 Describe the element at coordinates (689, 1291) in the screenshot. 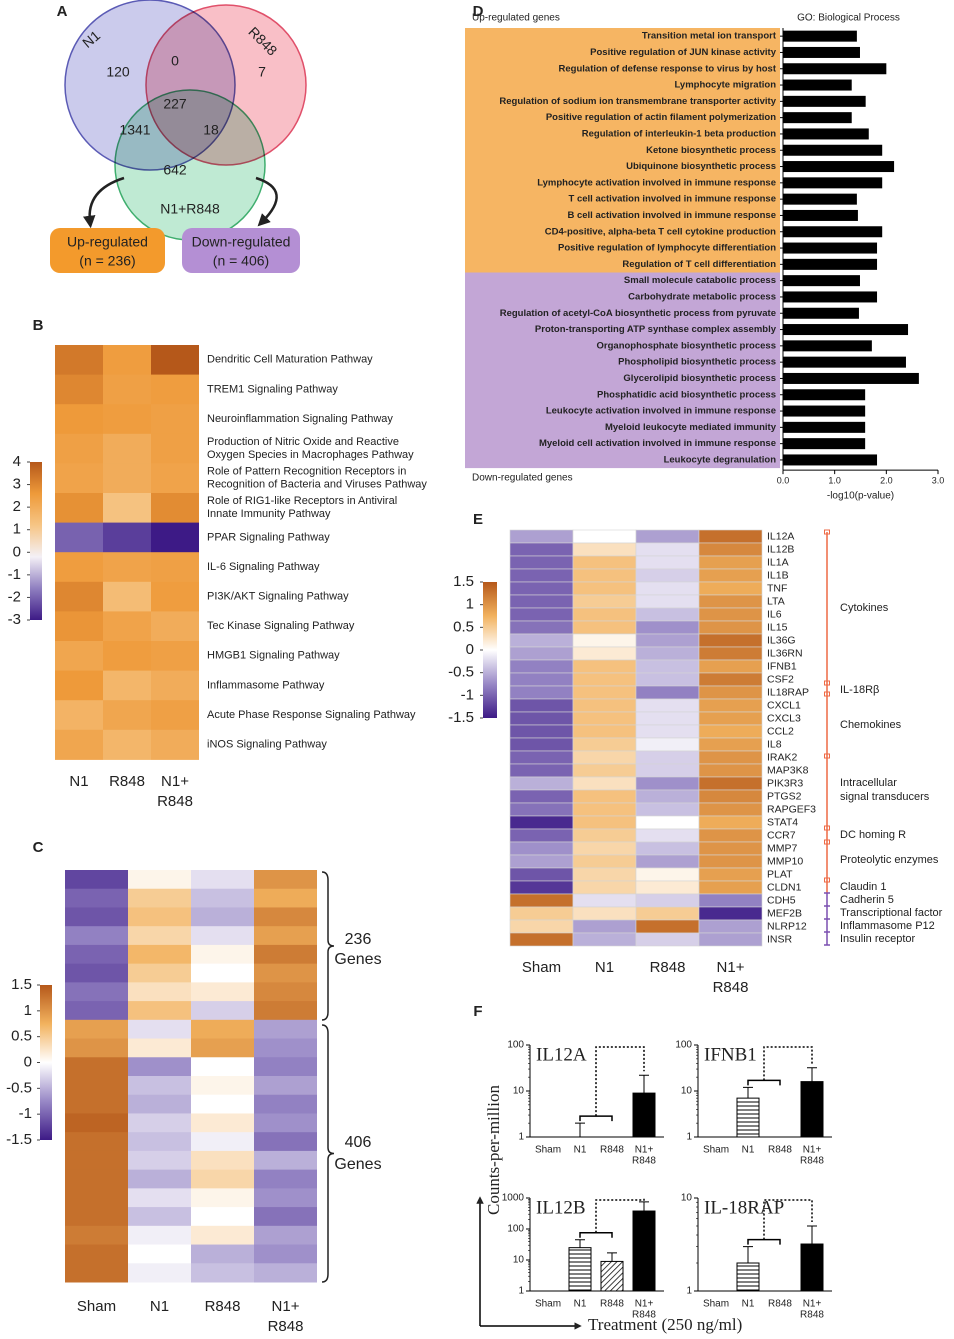

I see `y-tick-label: 1` at that location.